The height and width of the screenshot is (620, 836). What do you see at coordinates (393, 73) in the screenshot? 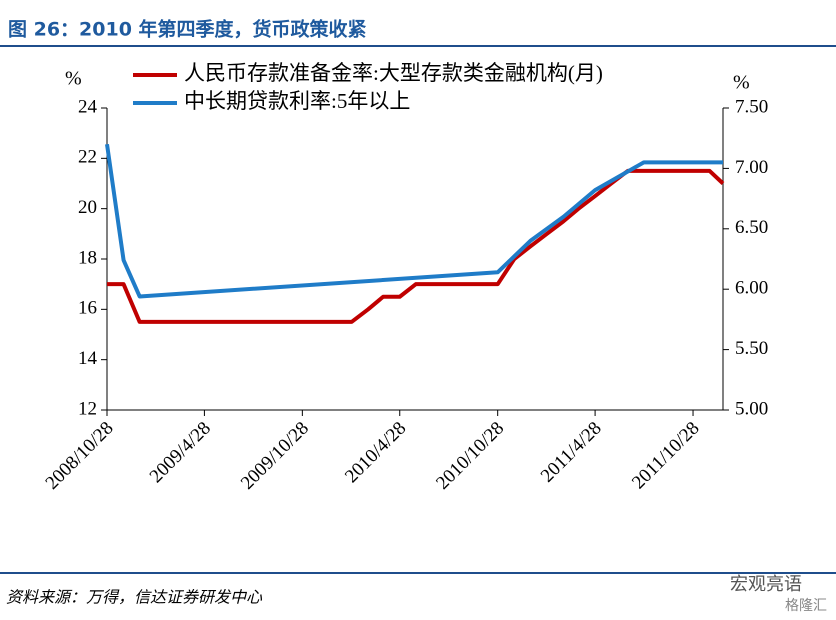
I see `legend-label: 人民币存款准备金率:大型存款类金融机构(月)` at bounding box center [393, 73].